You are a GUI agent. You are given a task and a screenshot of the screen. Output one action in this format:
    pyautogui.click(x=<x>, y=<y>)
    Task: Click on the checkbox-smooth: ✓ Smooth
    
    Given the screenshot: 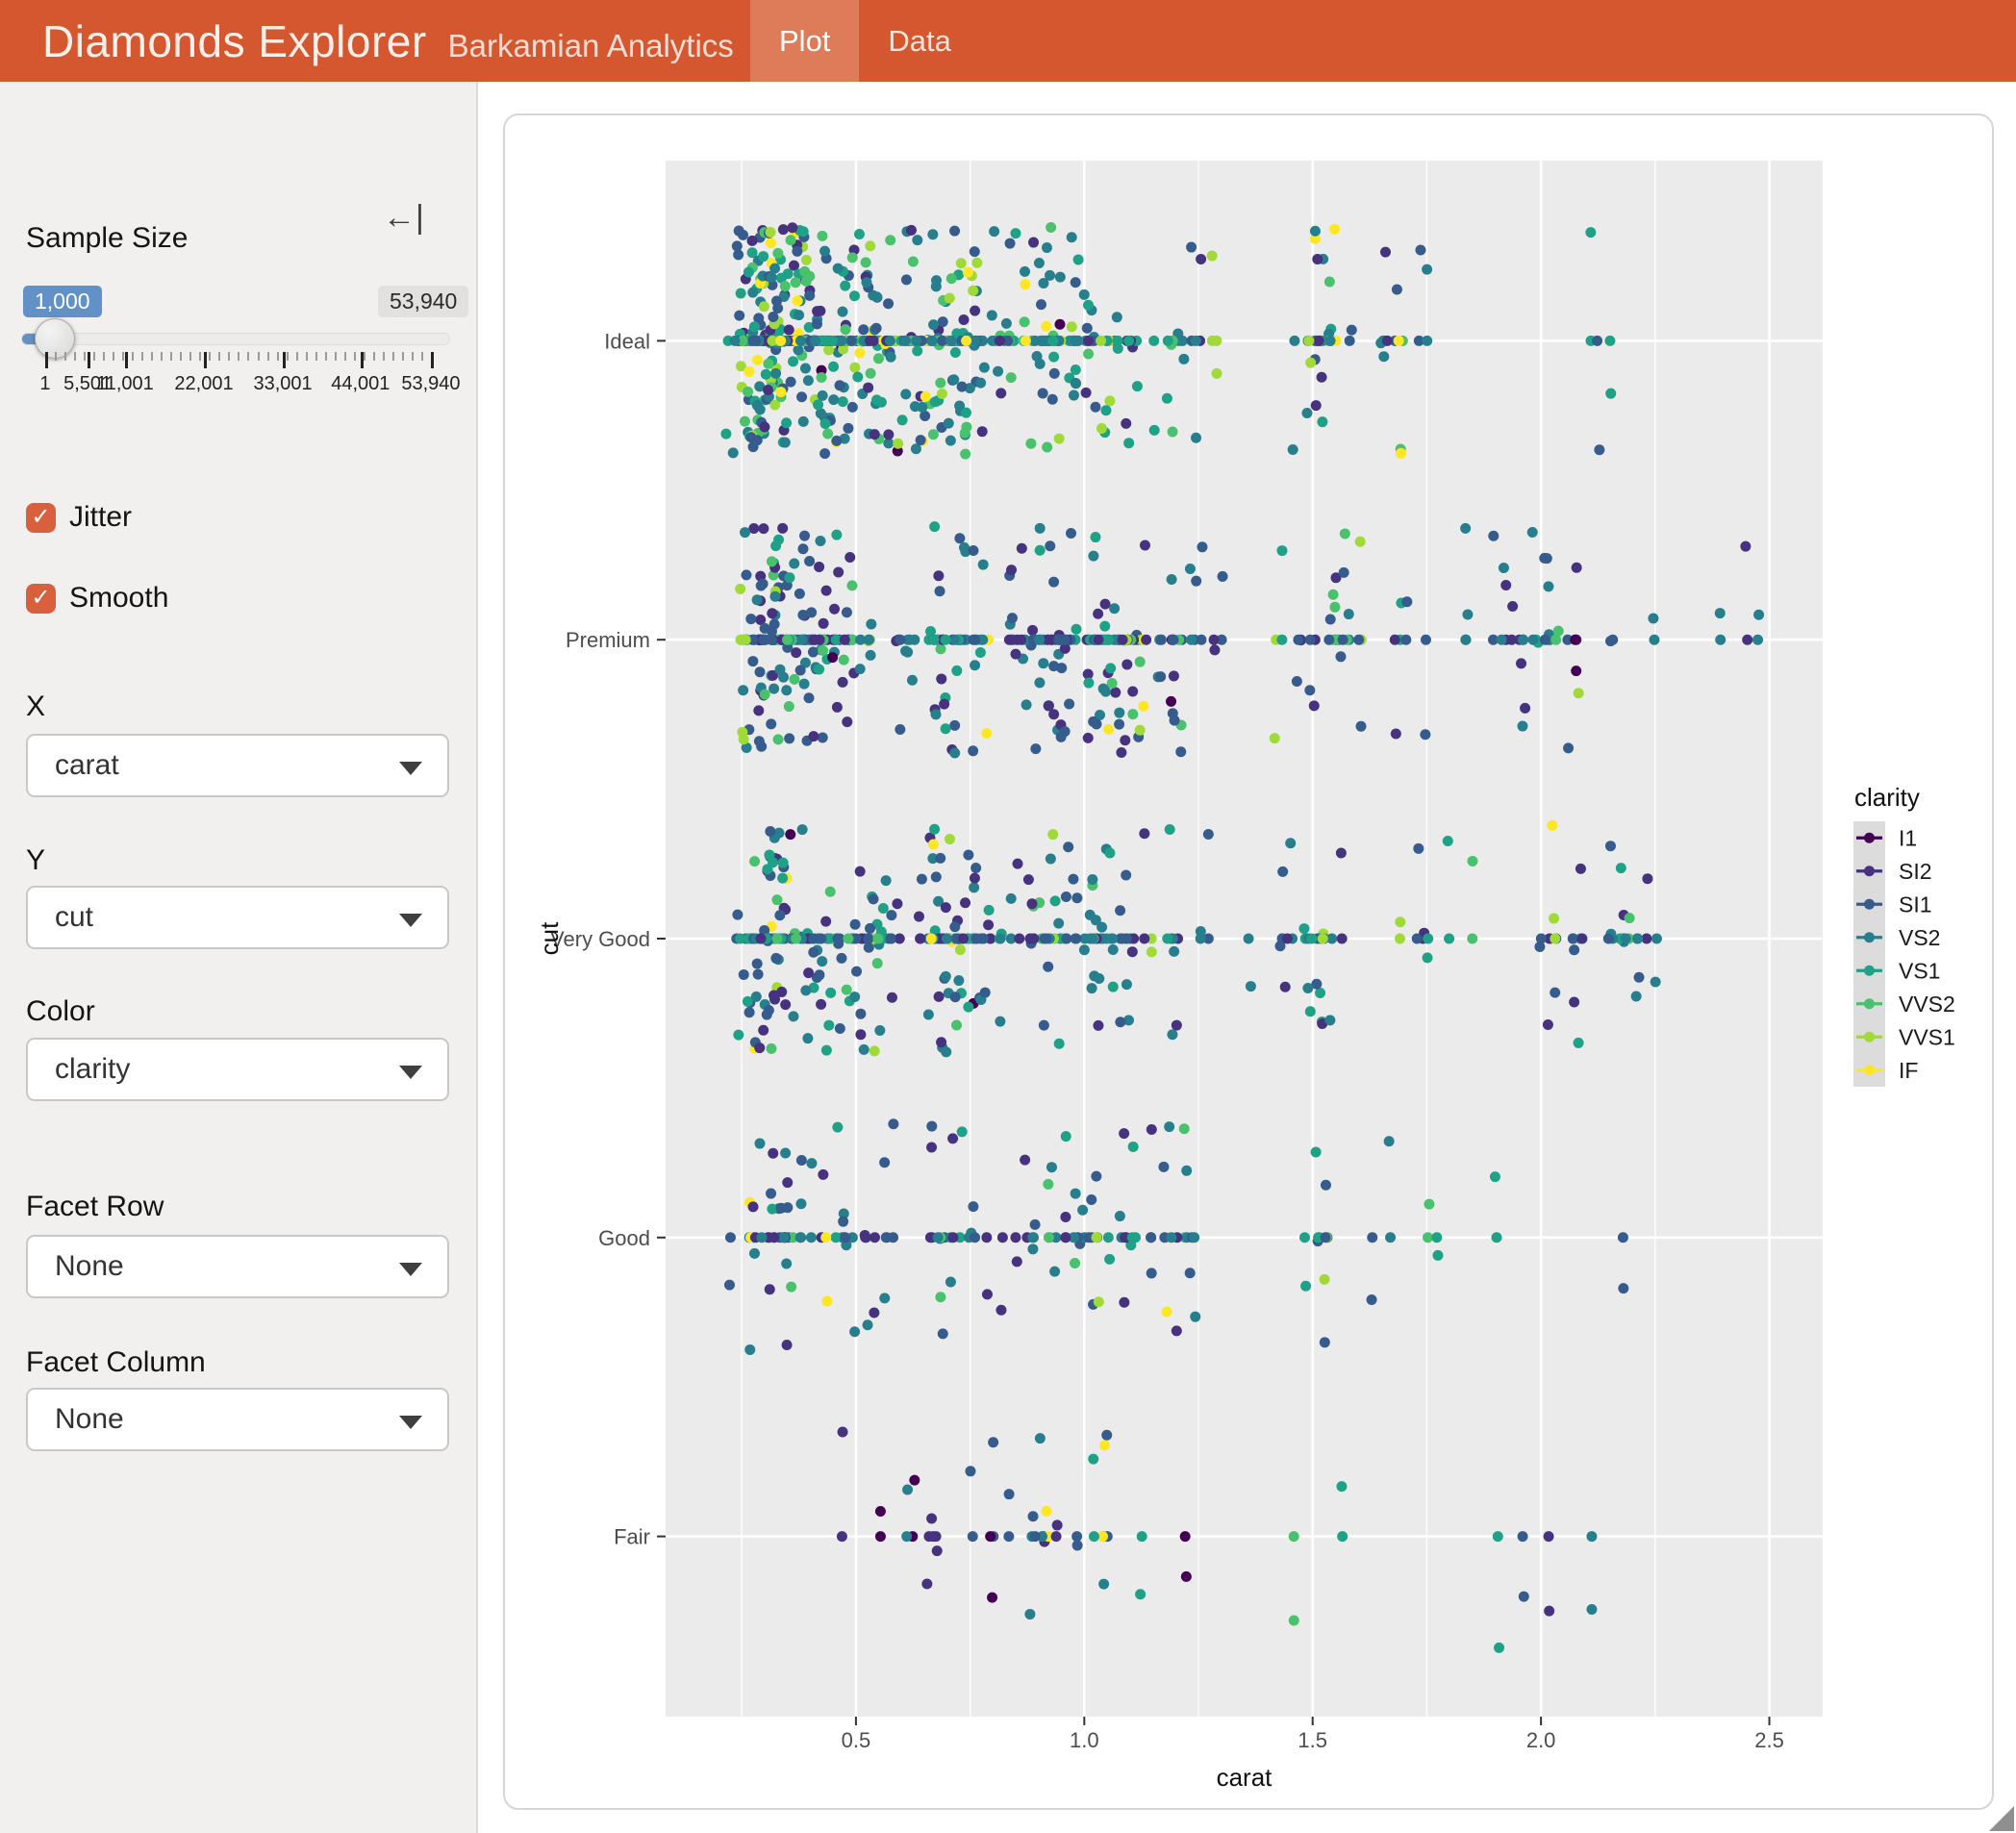 What is the action you would take?
    pyautogui.click(x=97, y=598)
    